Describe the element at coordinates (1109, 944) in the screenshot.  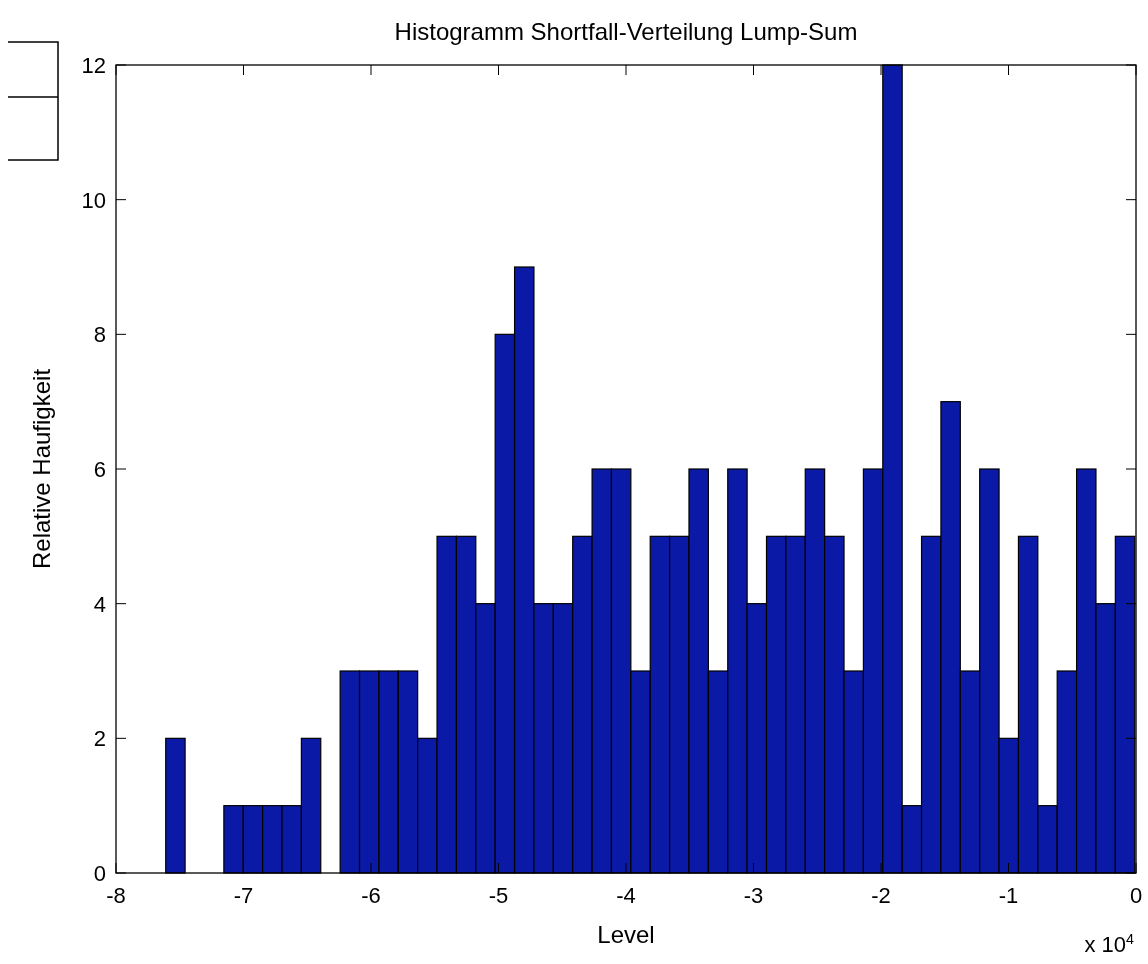
I see `text: x 10$^{4}$` at that location.